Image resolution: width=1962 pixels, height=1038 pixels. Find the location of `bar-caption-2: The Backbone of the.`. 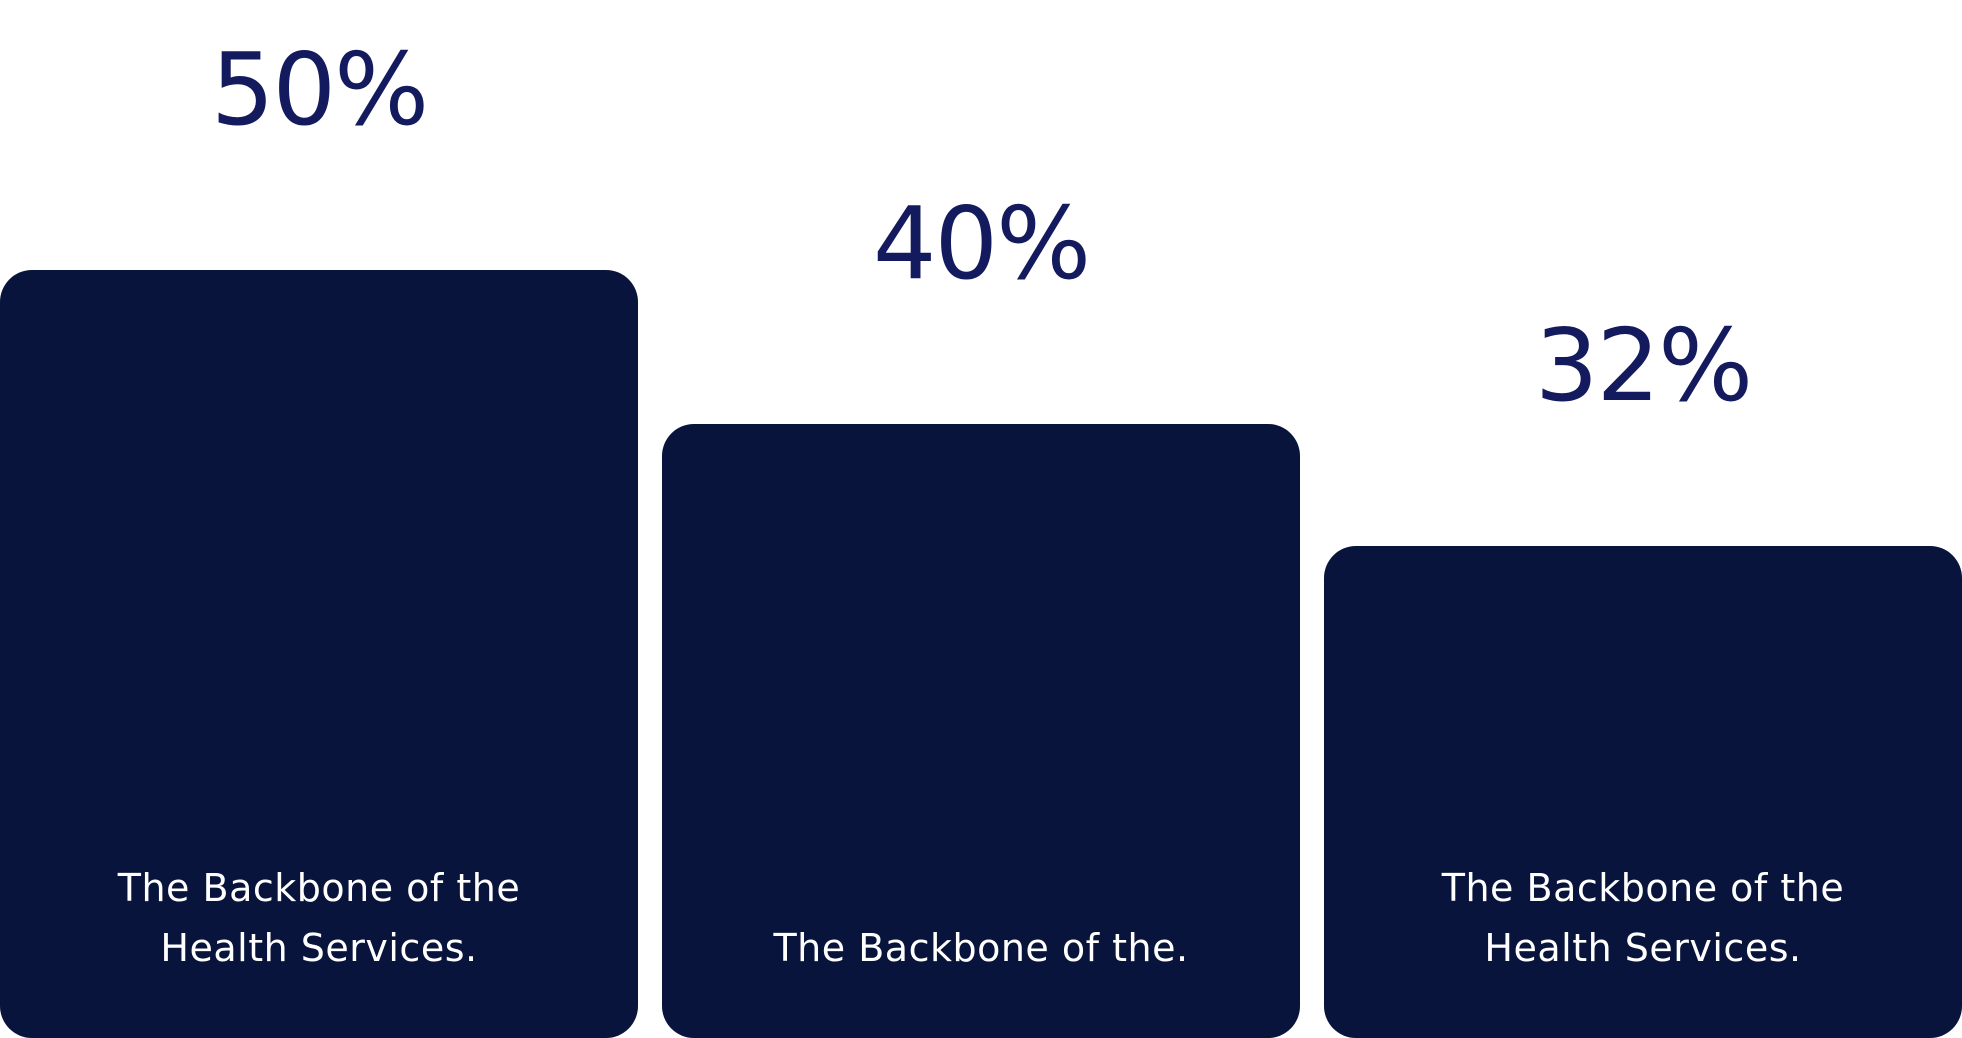

bar-caption-2: The Backbone of the. is located at coordinates (981, 947).